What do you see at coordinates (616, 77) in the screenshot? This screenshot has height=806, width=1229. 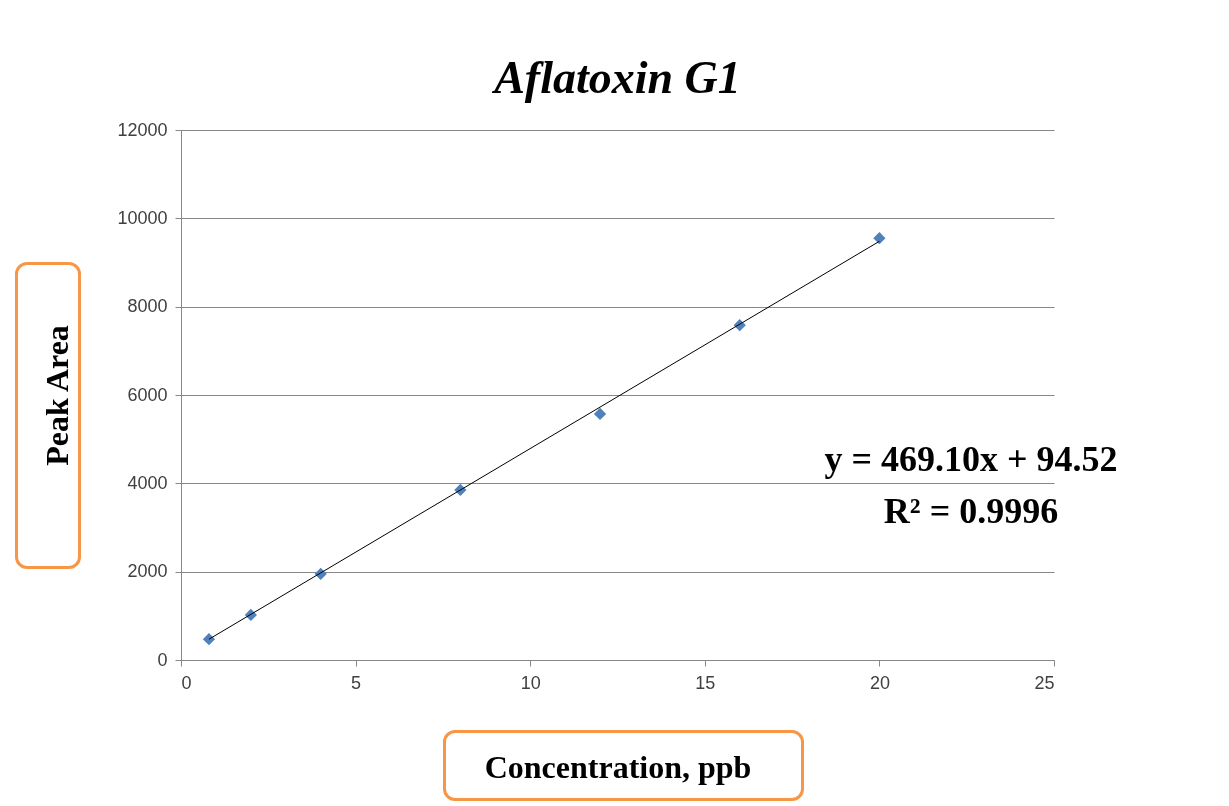 I see `chart-title: Aflatoxin G1` at bounding box center [616, 77].